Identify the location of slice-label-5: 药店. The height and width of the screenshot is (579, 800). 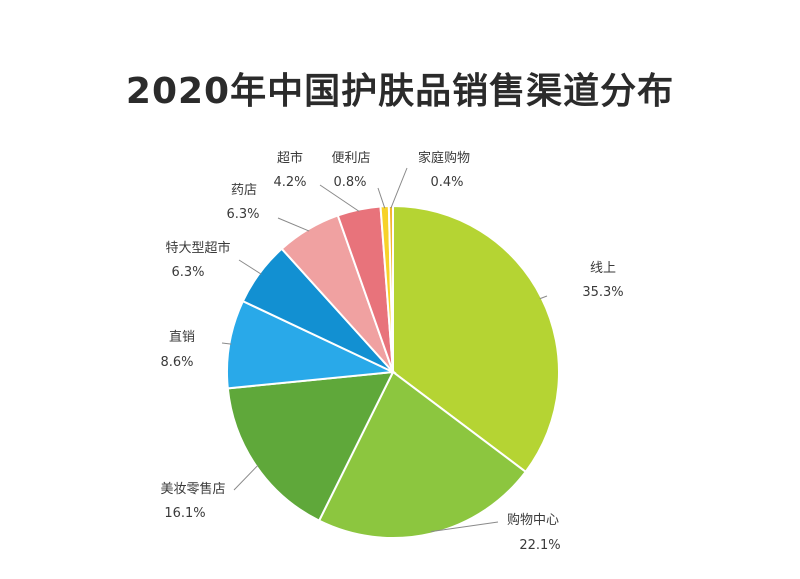
(244, 190).